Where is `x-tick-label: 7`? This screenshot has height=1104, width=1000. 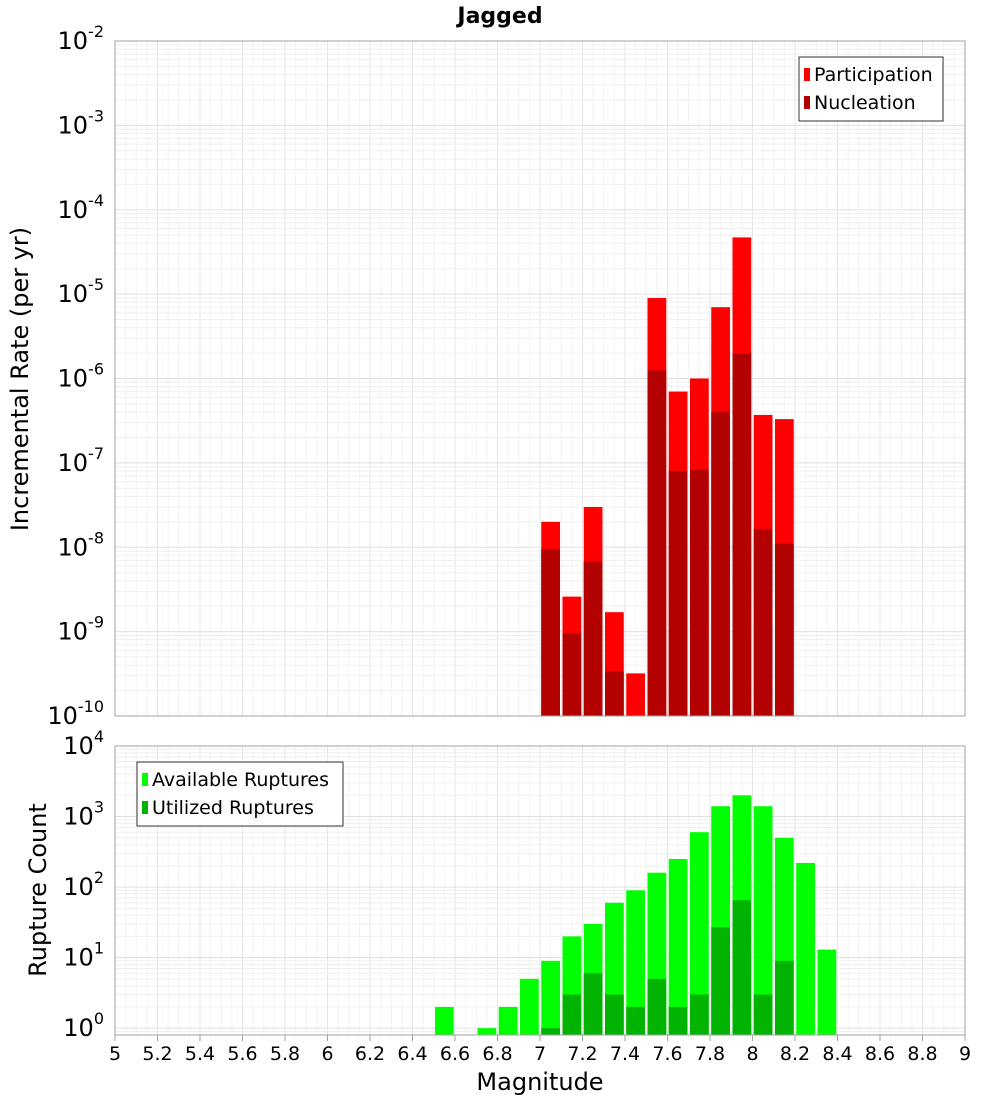
x-tick-label: 7 is located at coordinates (540, 1054).